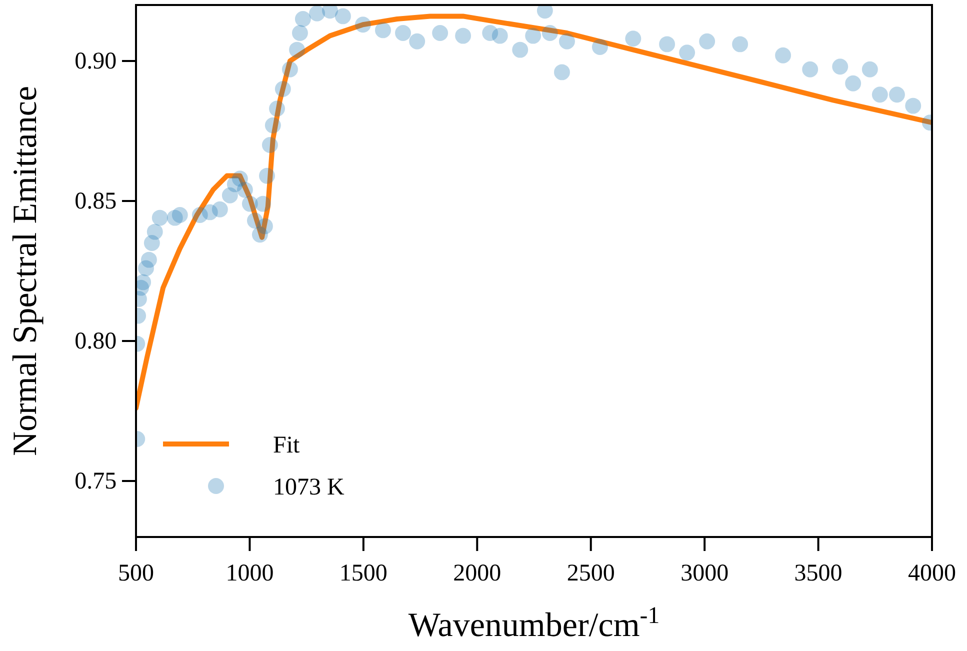 The height and width of the screenshot is (651, 967). Describe the element at coordinates (95, 481) in the screenshot. I see `y-tick-label: 0.75` at that location.